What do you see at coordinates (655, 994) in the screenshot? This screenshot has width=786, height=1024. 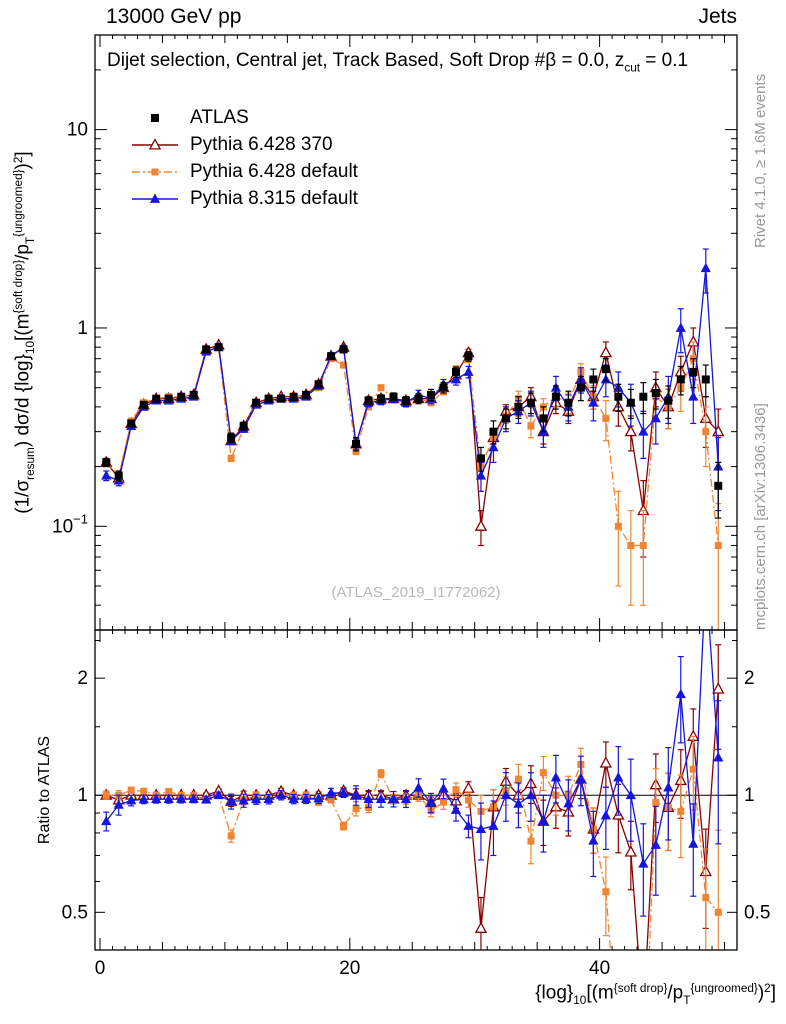 I see `x-axis-label: {log}10[(m{soft drop}/pT{ungroomed})2]` at bounding box center [655, 994].